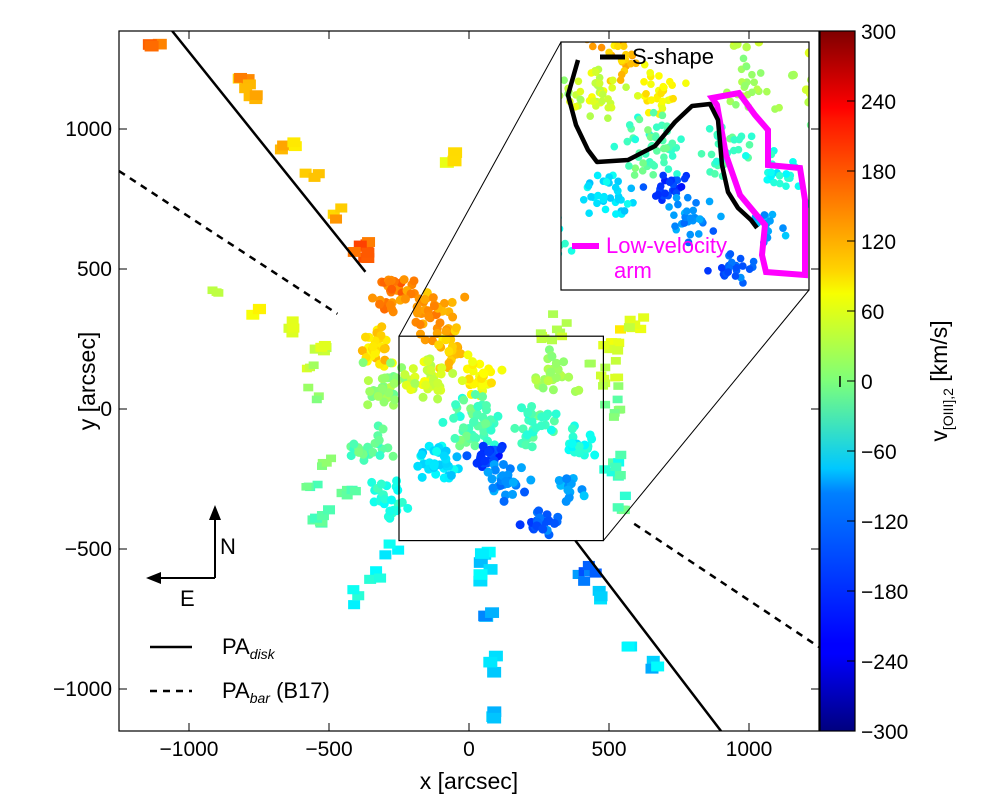 The width and height of the screenshot is (992, 812). What do you see at coordinates (662, 144) in the screenshot?
I see `s-shape-curve` at bounding box center [662, 144].